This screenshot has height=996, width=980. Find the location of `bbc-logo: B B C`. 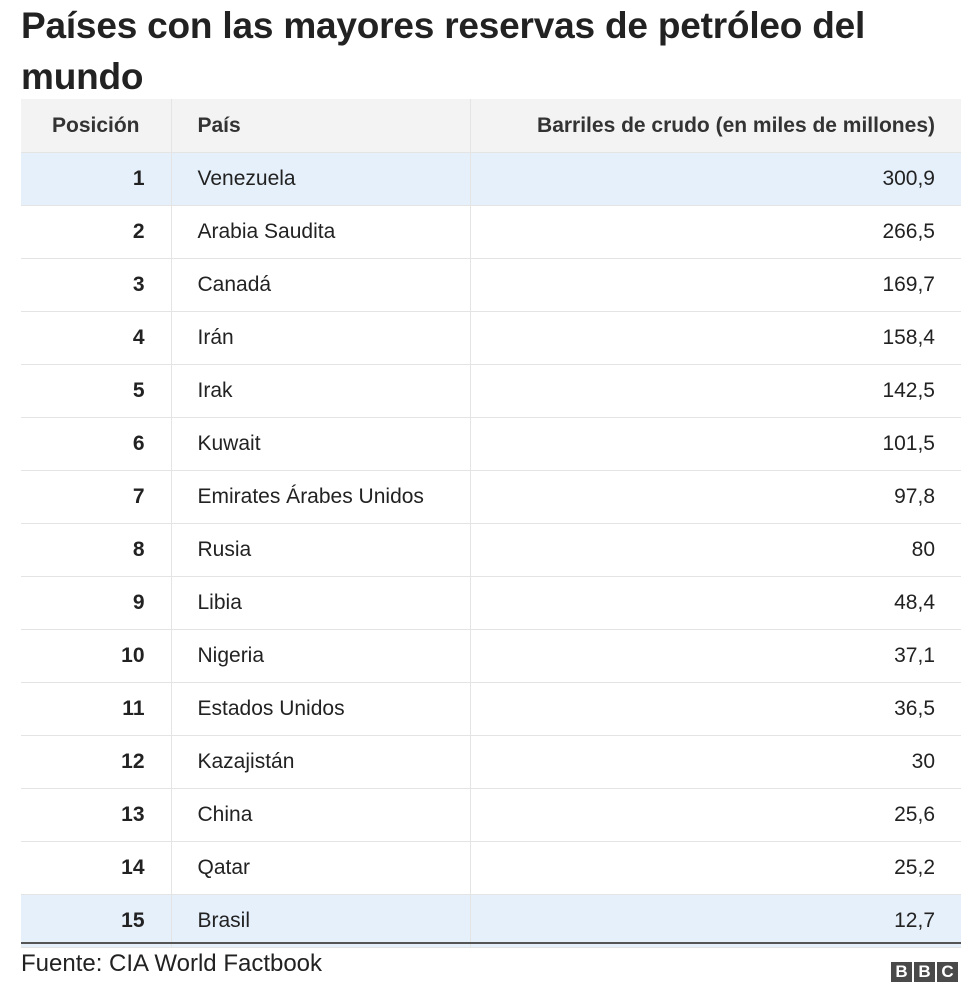

bbc-logo: B B C is located at coordinates (924, 972).